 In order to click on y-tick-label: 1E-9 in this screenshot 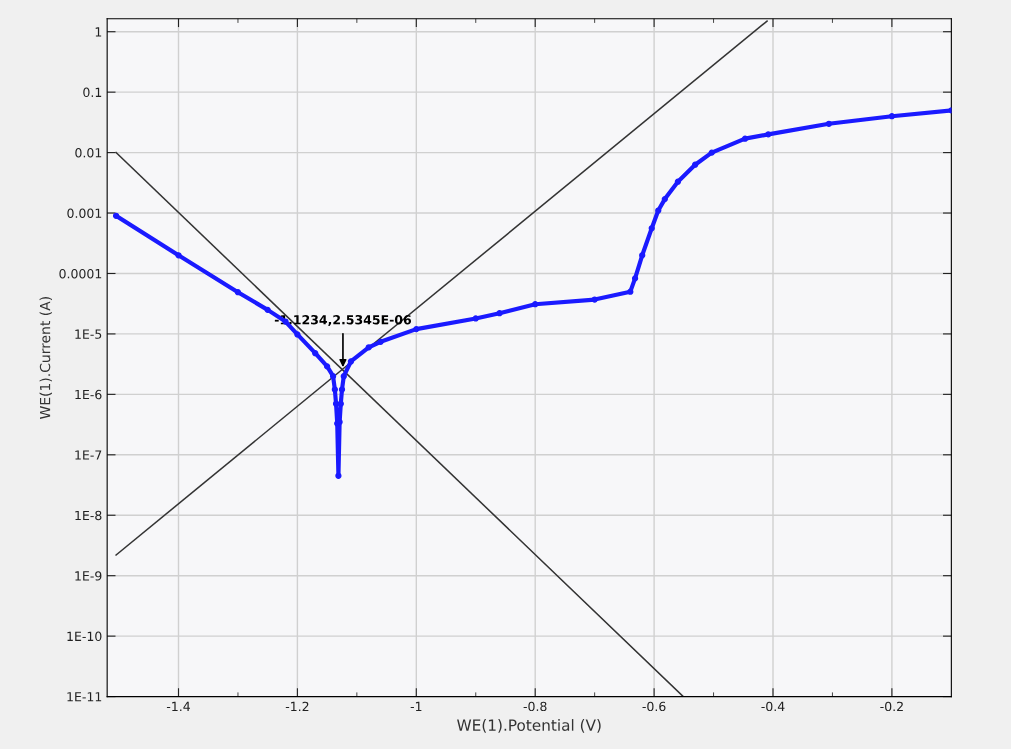, I will do `click(88, 576)`.